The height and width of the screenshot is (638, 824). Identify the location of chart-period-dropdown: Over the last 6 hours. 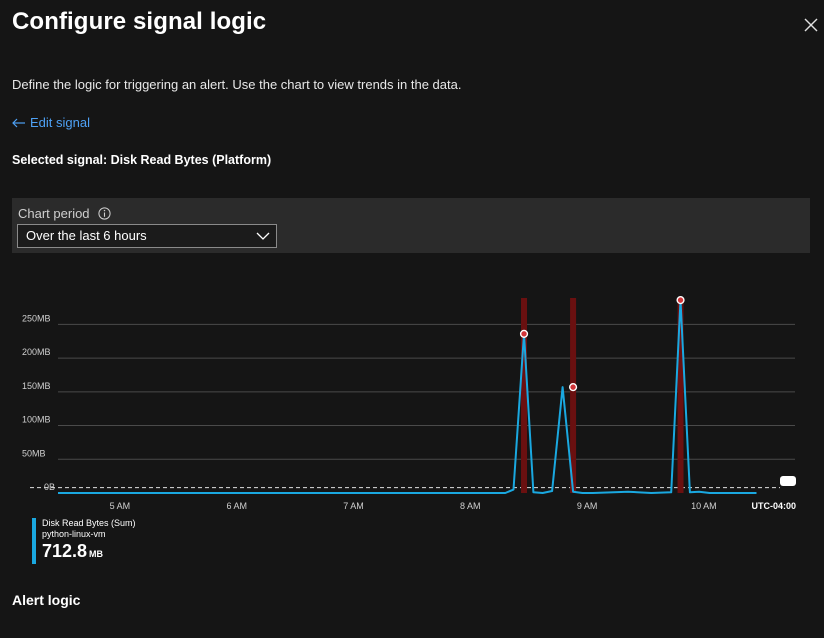
(147, 236).